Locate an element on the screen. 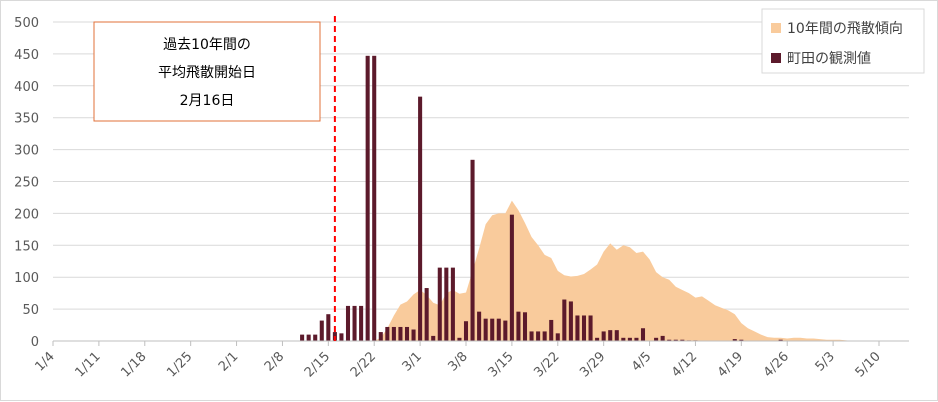 This screenshot has height=402, width=938. x-tick-label: 3/15 is located at coordinates (500, 364).